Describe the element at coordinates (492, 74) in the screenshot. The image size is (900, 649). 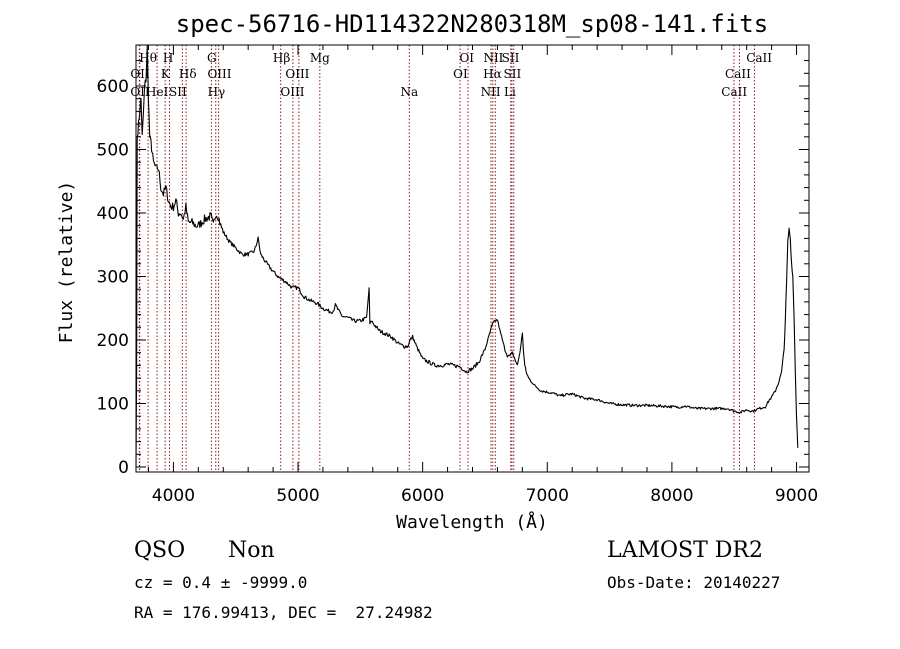
I see `line-label-19: Hα` at that location.